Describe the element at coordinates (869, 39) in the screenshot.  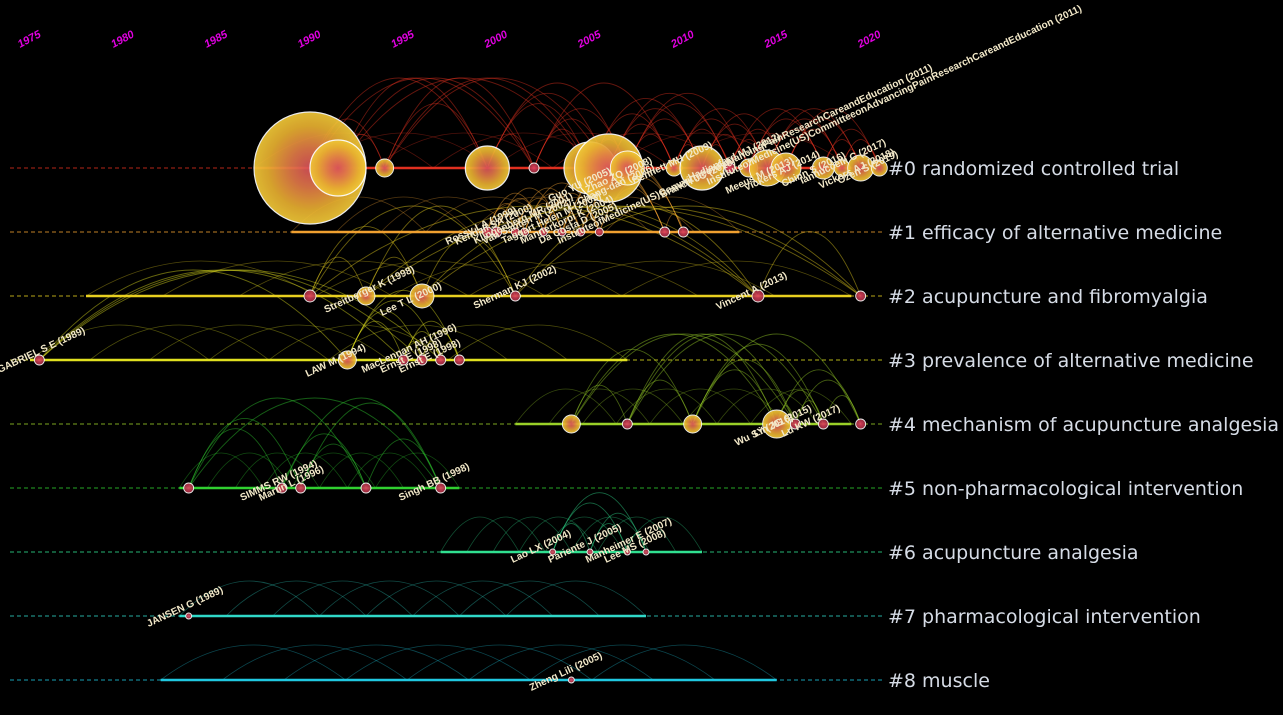
I see `year-tick-label: 2020` at that location.